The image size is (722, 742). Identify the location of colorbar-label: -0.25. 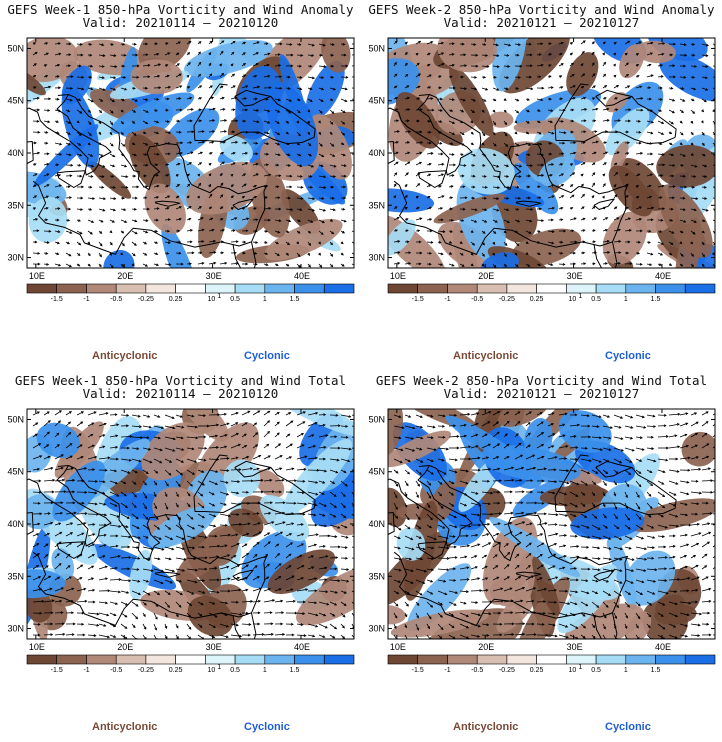
(146, 299).